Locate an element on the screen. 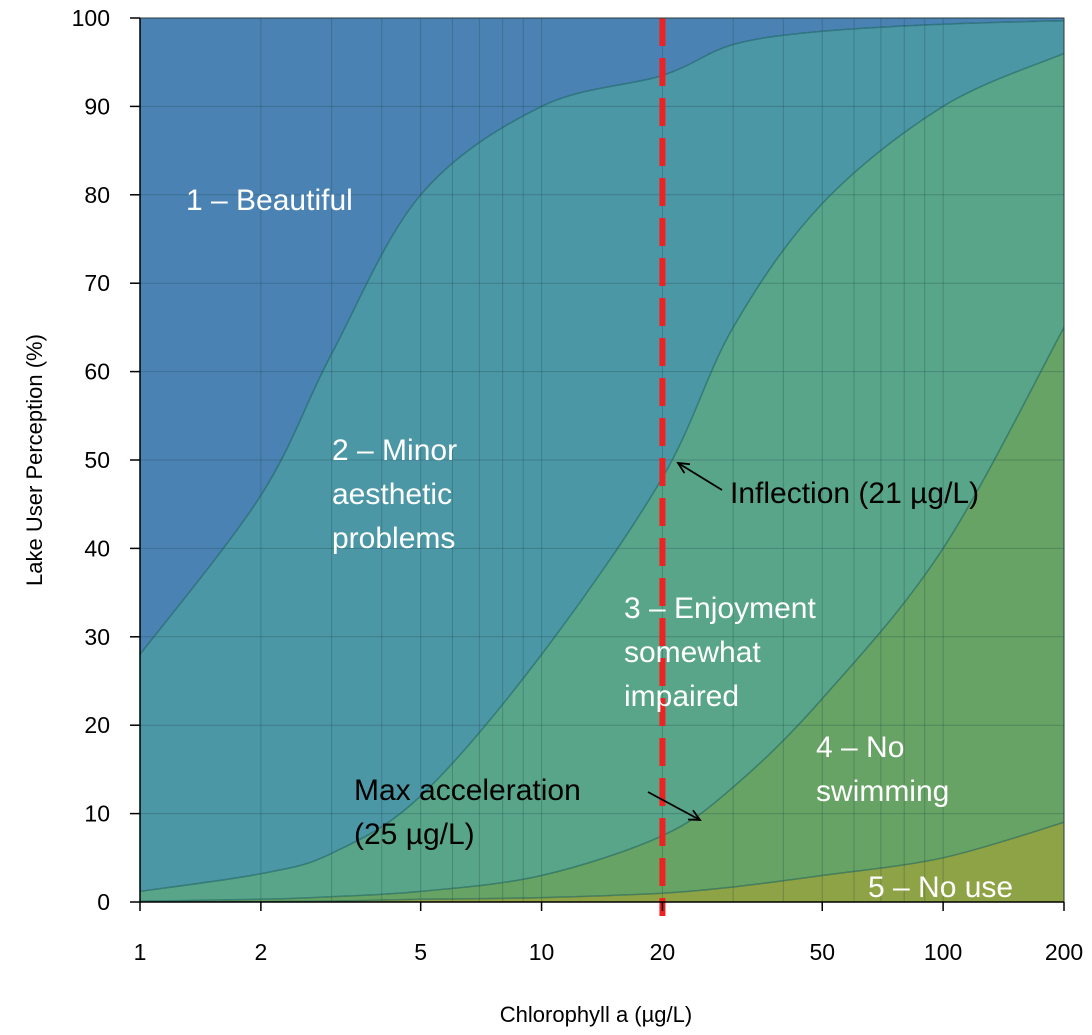 This screenshot has height=1035, width=1092. region-label-line: 1 – Beautiful is located at coordinates (269, 200).